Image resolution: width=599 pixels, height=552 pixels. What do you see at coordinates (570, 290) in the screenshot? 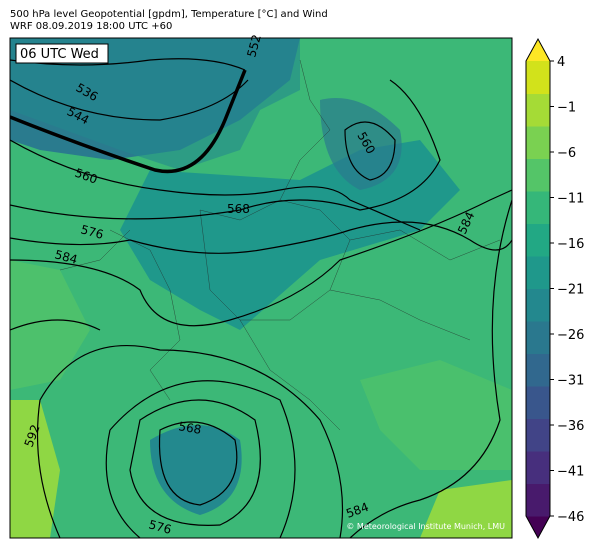
I see `colorbar-tick-label: −21` at bounding box center [570, 290].